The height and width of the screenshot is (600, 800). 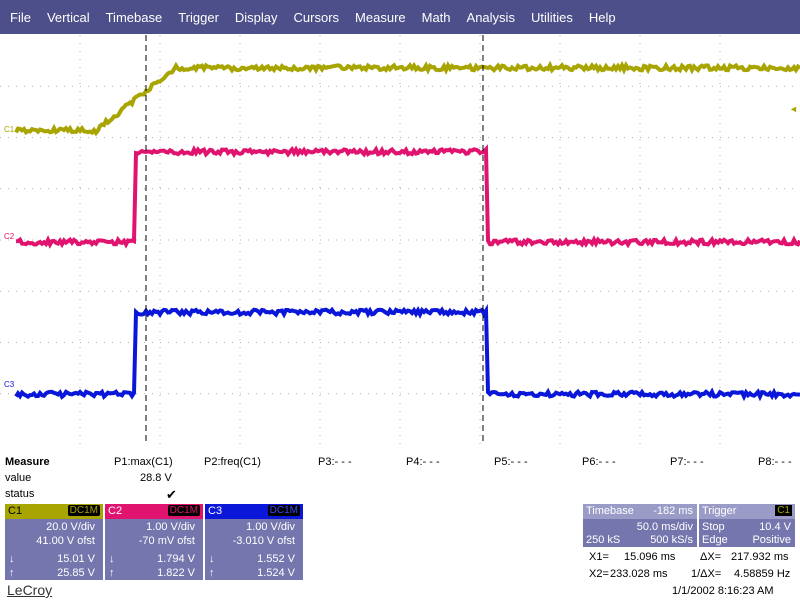 What do you see at coordinates (423, 462) in the screenshot?
I see `param-p4-label: P4:- - -` at bounding box center [423, 462].